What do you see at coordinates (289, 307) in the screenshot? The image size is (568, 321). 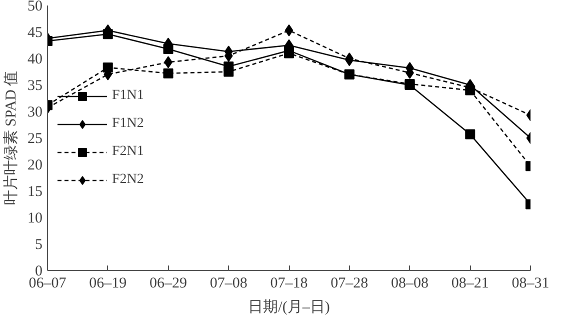 I see `x-axis-title: 日期/(月–日)` at bounding box center [289, 307].